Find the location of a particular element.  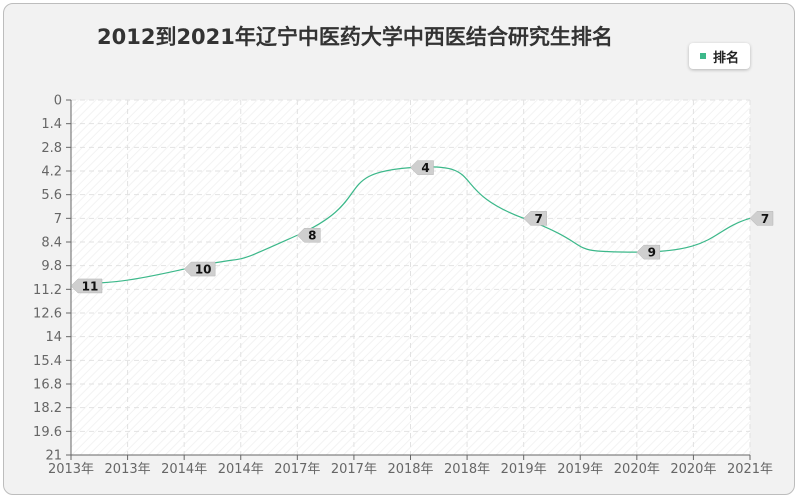

y-tick-label: 16.8 is located at coordinates (47, 385).